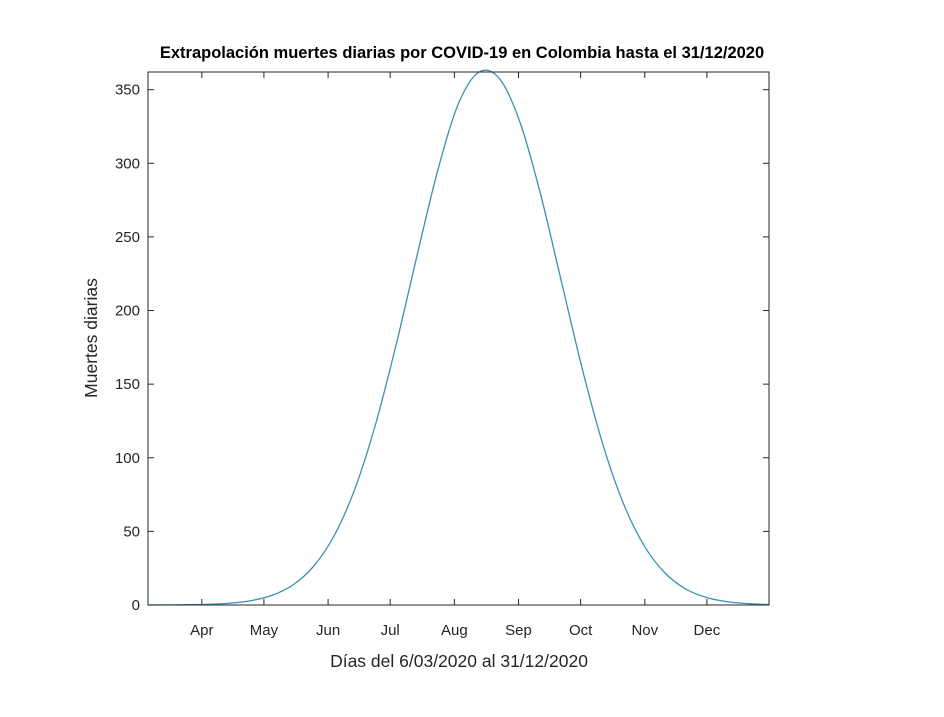 This screenshot has width=944, height=717. Describe the element at coordinates (644, 630) in the screenshot. I see `x-tick-label: Nov` at that location.